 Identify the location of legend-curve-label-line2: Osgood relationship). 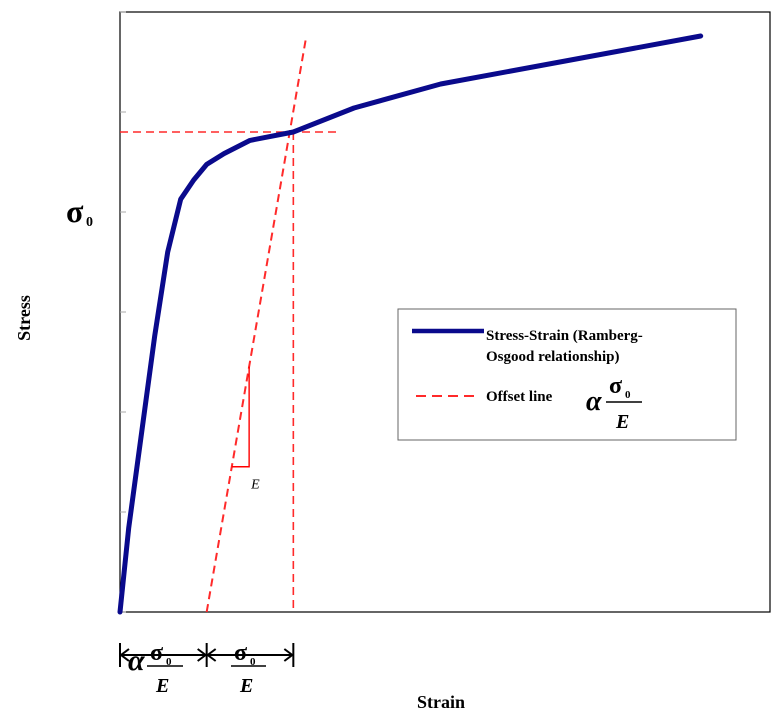
(553, 357).